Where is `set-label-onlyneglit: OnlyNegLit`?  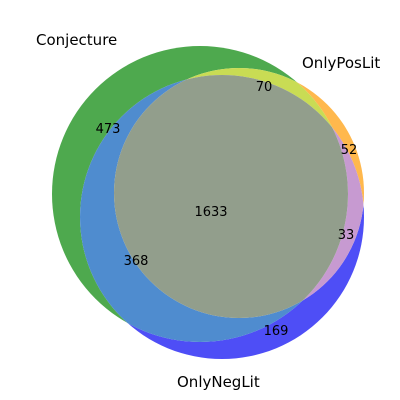
set-label-onlyneglit: OnlyNegLit is located at coordinates (218, 382).